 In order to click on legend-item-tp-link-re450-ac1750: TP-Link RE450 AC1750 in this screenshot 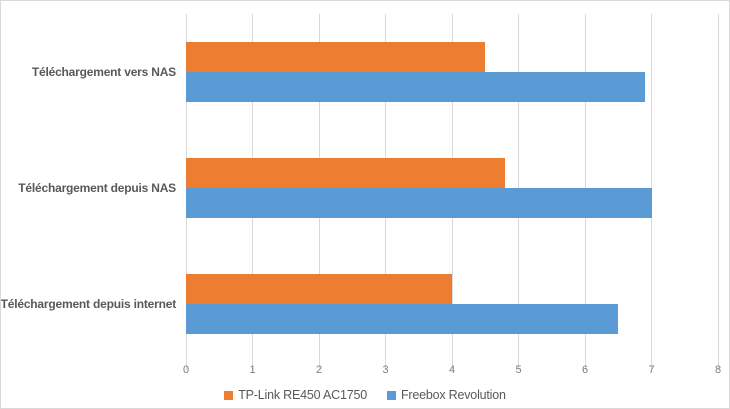, I will do `click(295, 395)`.